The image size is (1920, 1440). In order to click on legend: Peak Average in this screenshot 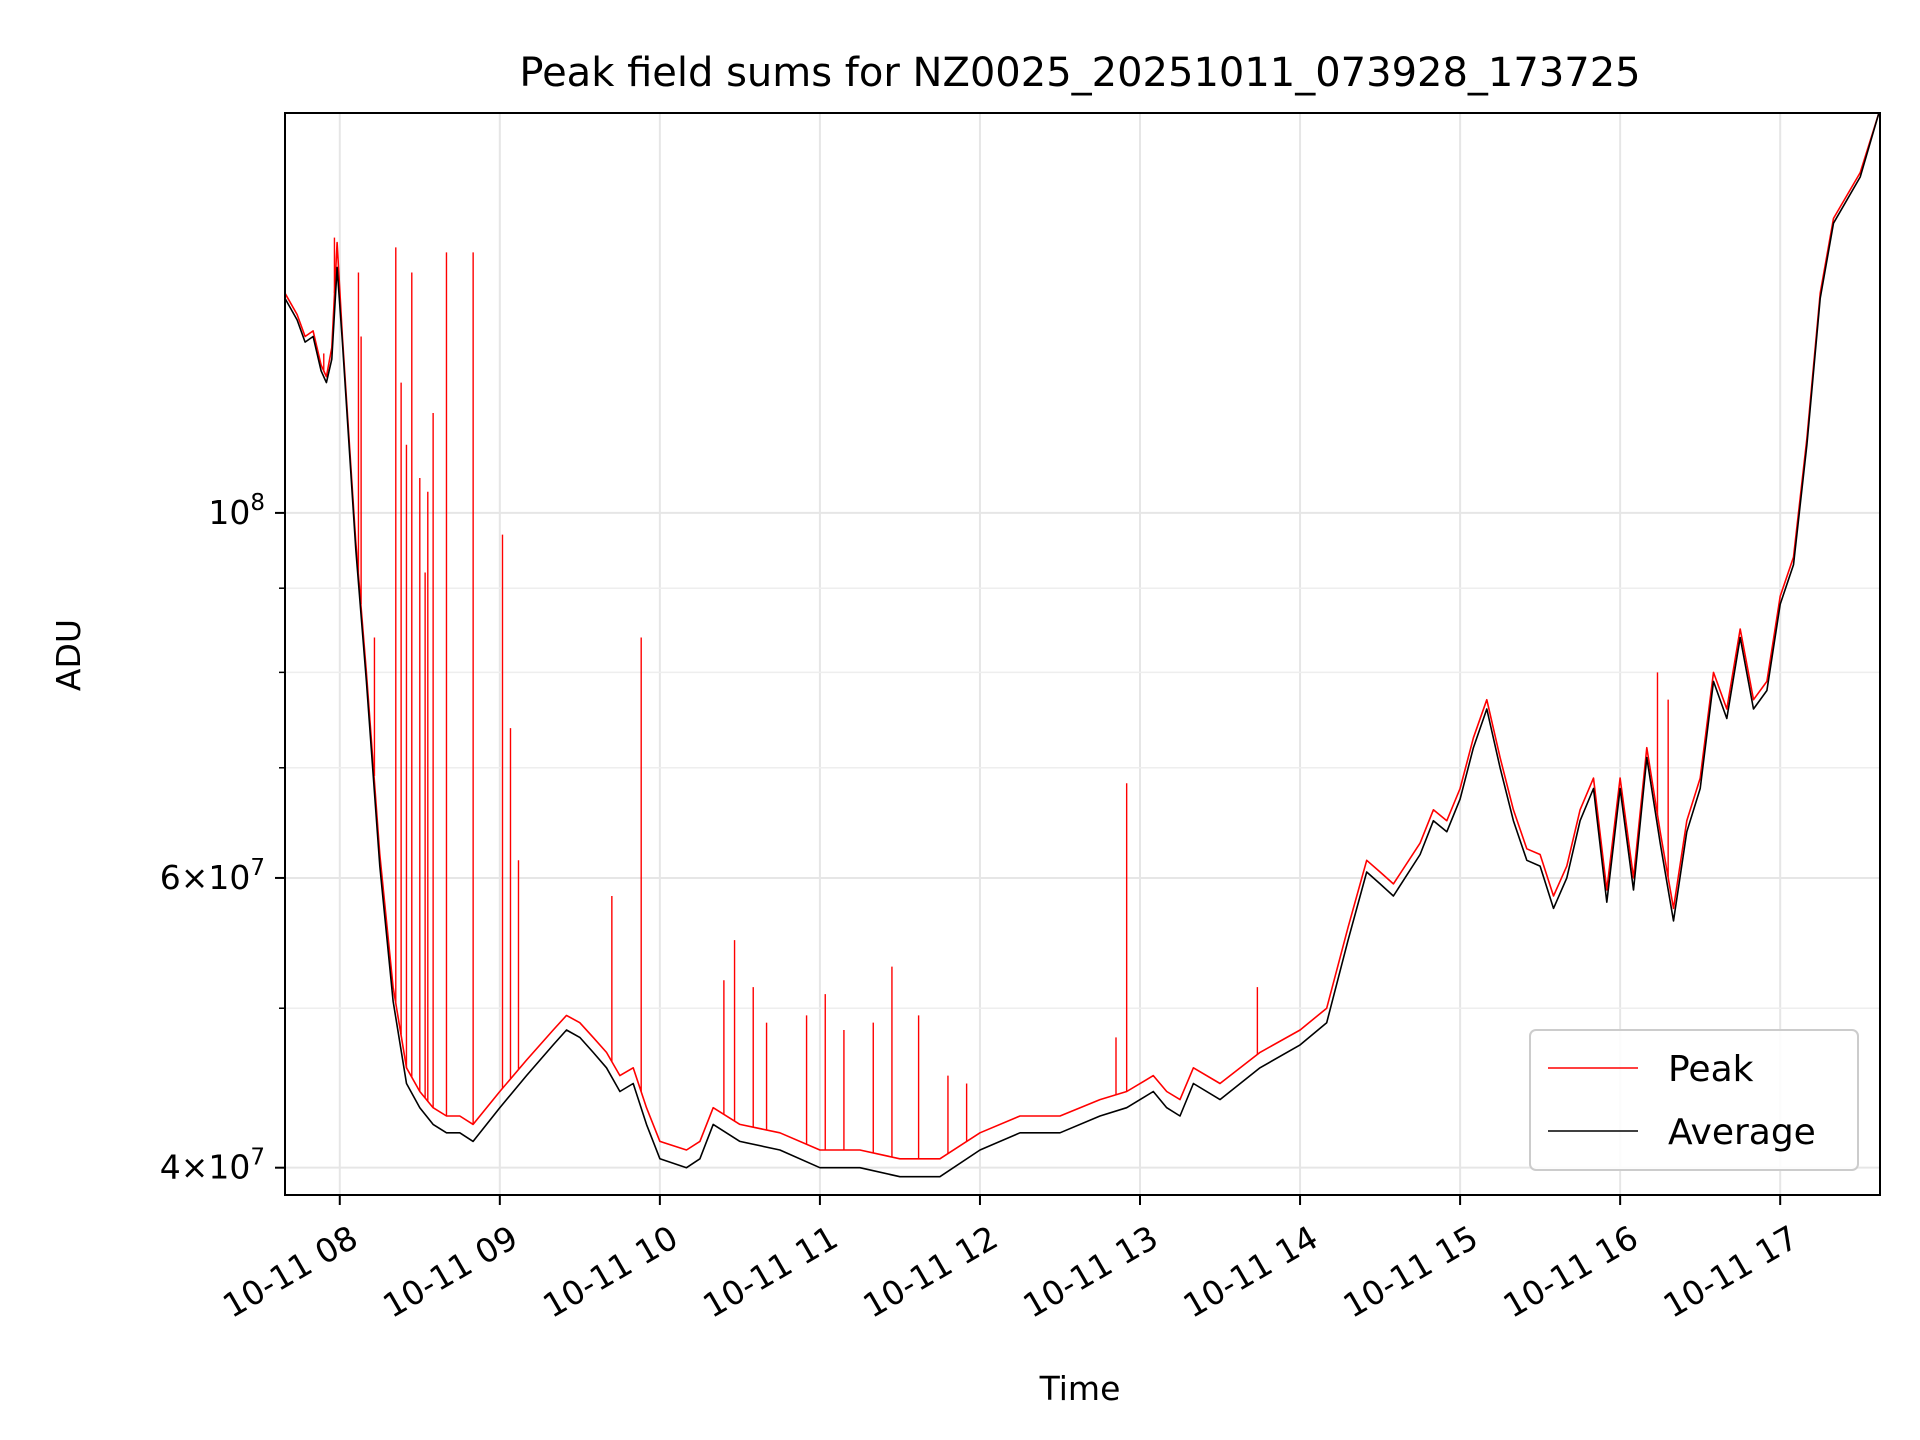, I will do `click(1694, 1100)`.